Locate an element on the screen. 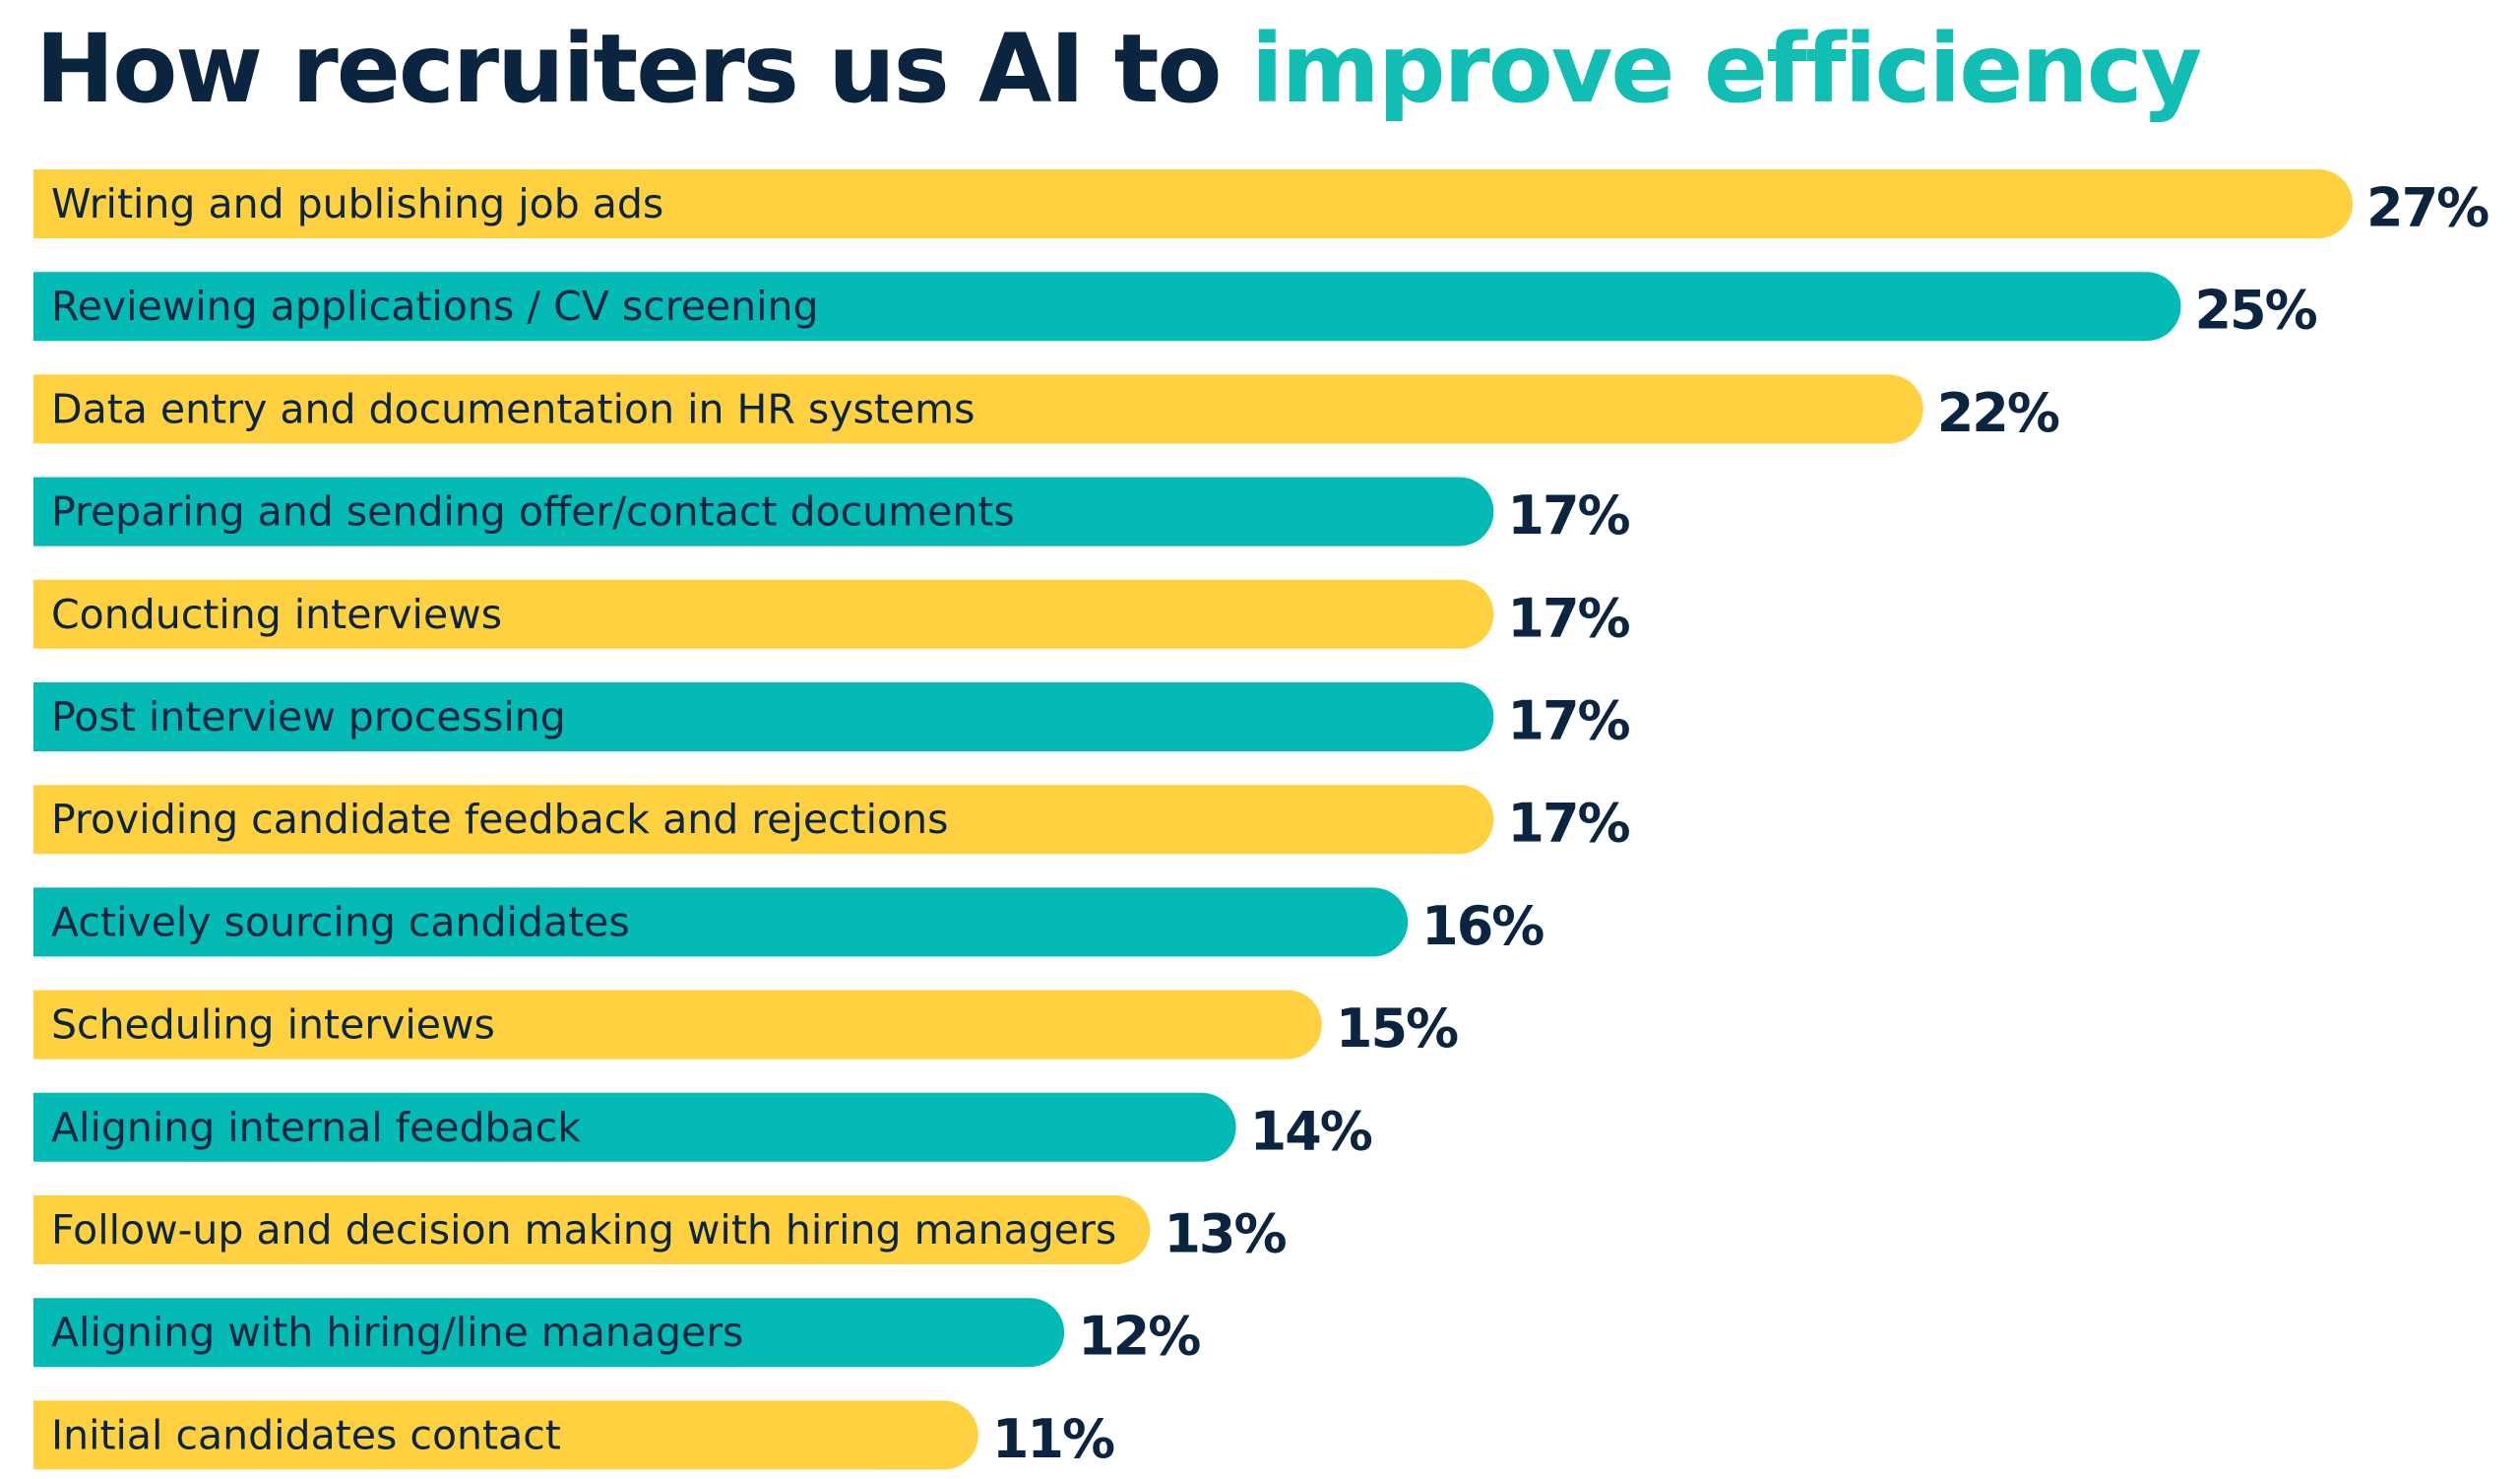  value-label-4: 17% is located at coordinates (1568, 515).